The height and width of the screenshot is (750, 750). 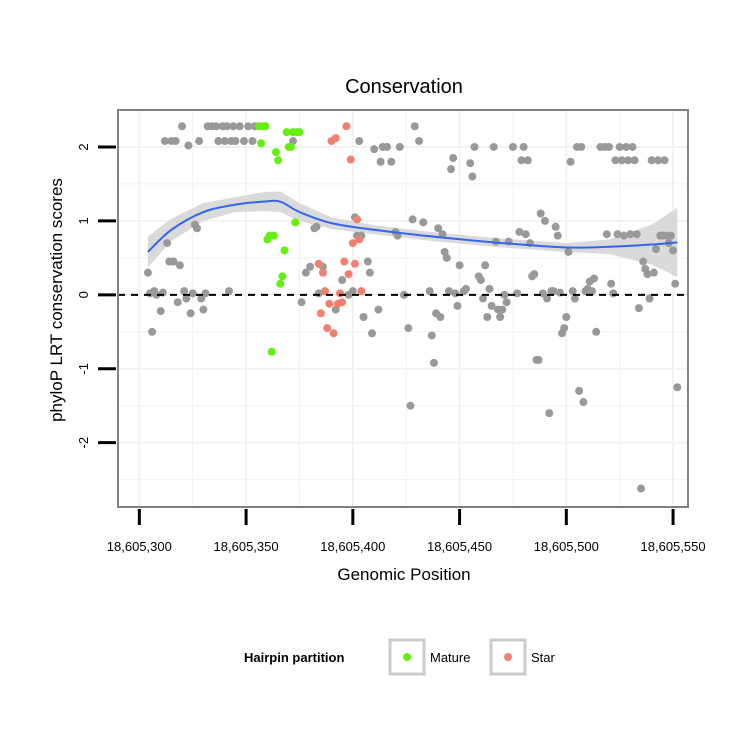 What do you see at coordinates (83, 220) in the screenshot?
I see `y-tick-label-3: 1` at bounding box center [83, 220].